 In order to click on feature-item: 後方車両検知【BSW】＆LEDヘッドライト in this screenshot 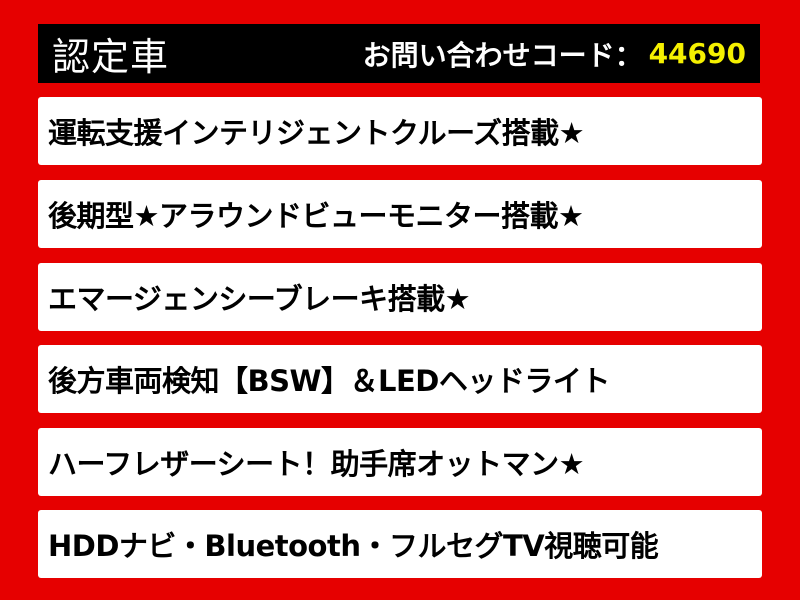, I will do `click(400, 379)`.